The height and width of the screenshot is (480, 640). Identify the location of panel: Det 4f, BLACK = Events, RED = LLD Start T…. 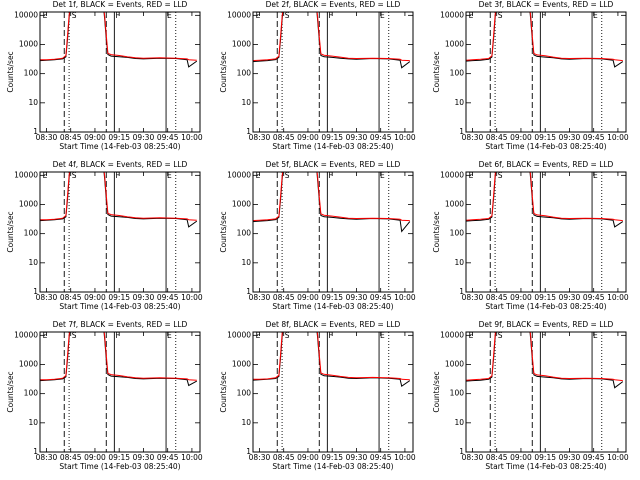
(104, 235).